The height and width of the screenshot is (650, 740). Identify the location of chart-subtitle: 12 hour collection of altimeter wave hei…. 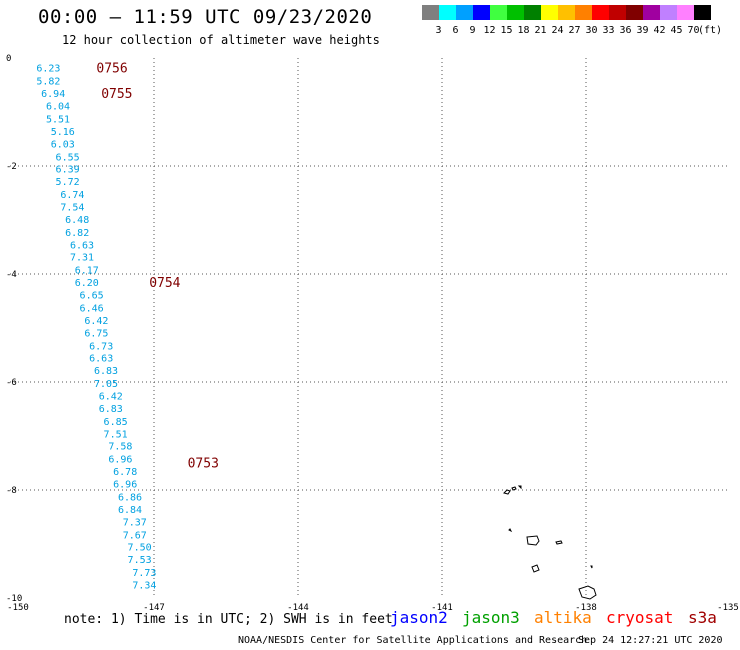
(221, 40).